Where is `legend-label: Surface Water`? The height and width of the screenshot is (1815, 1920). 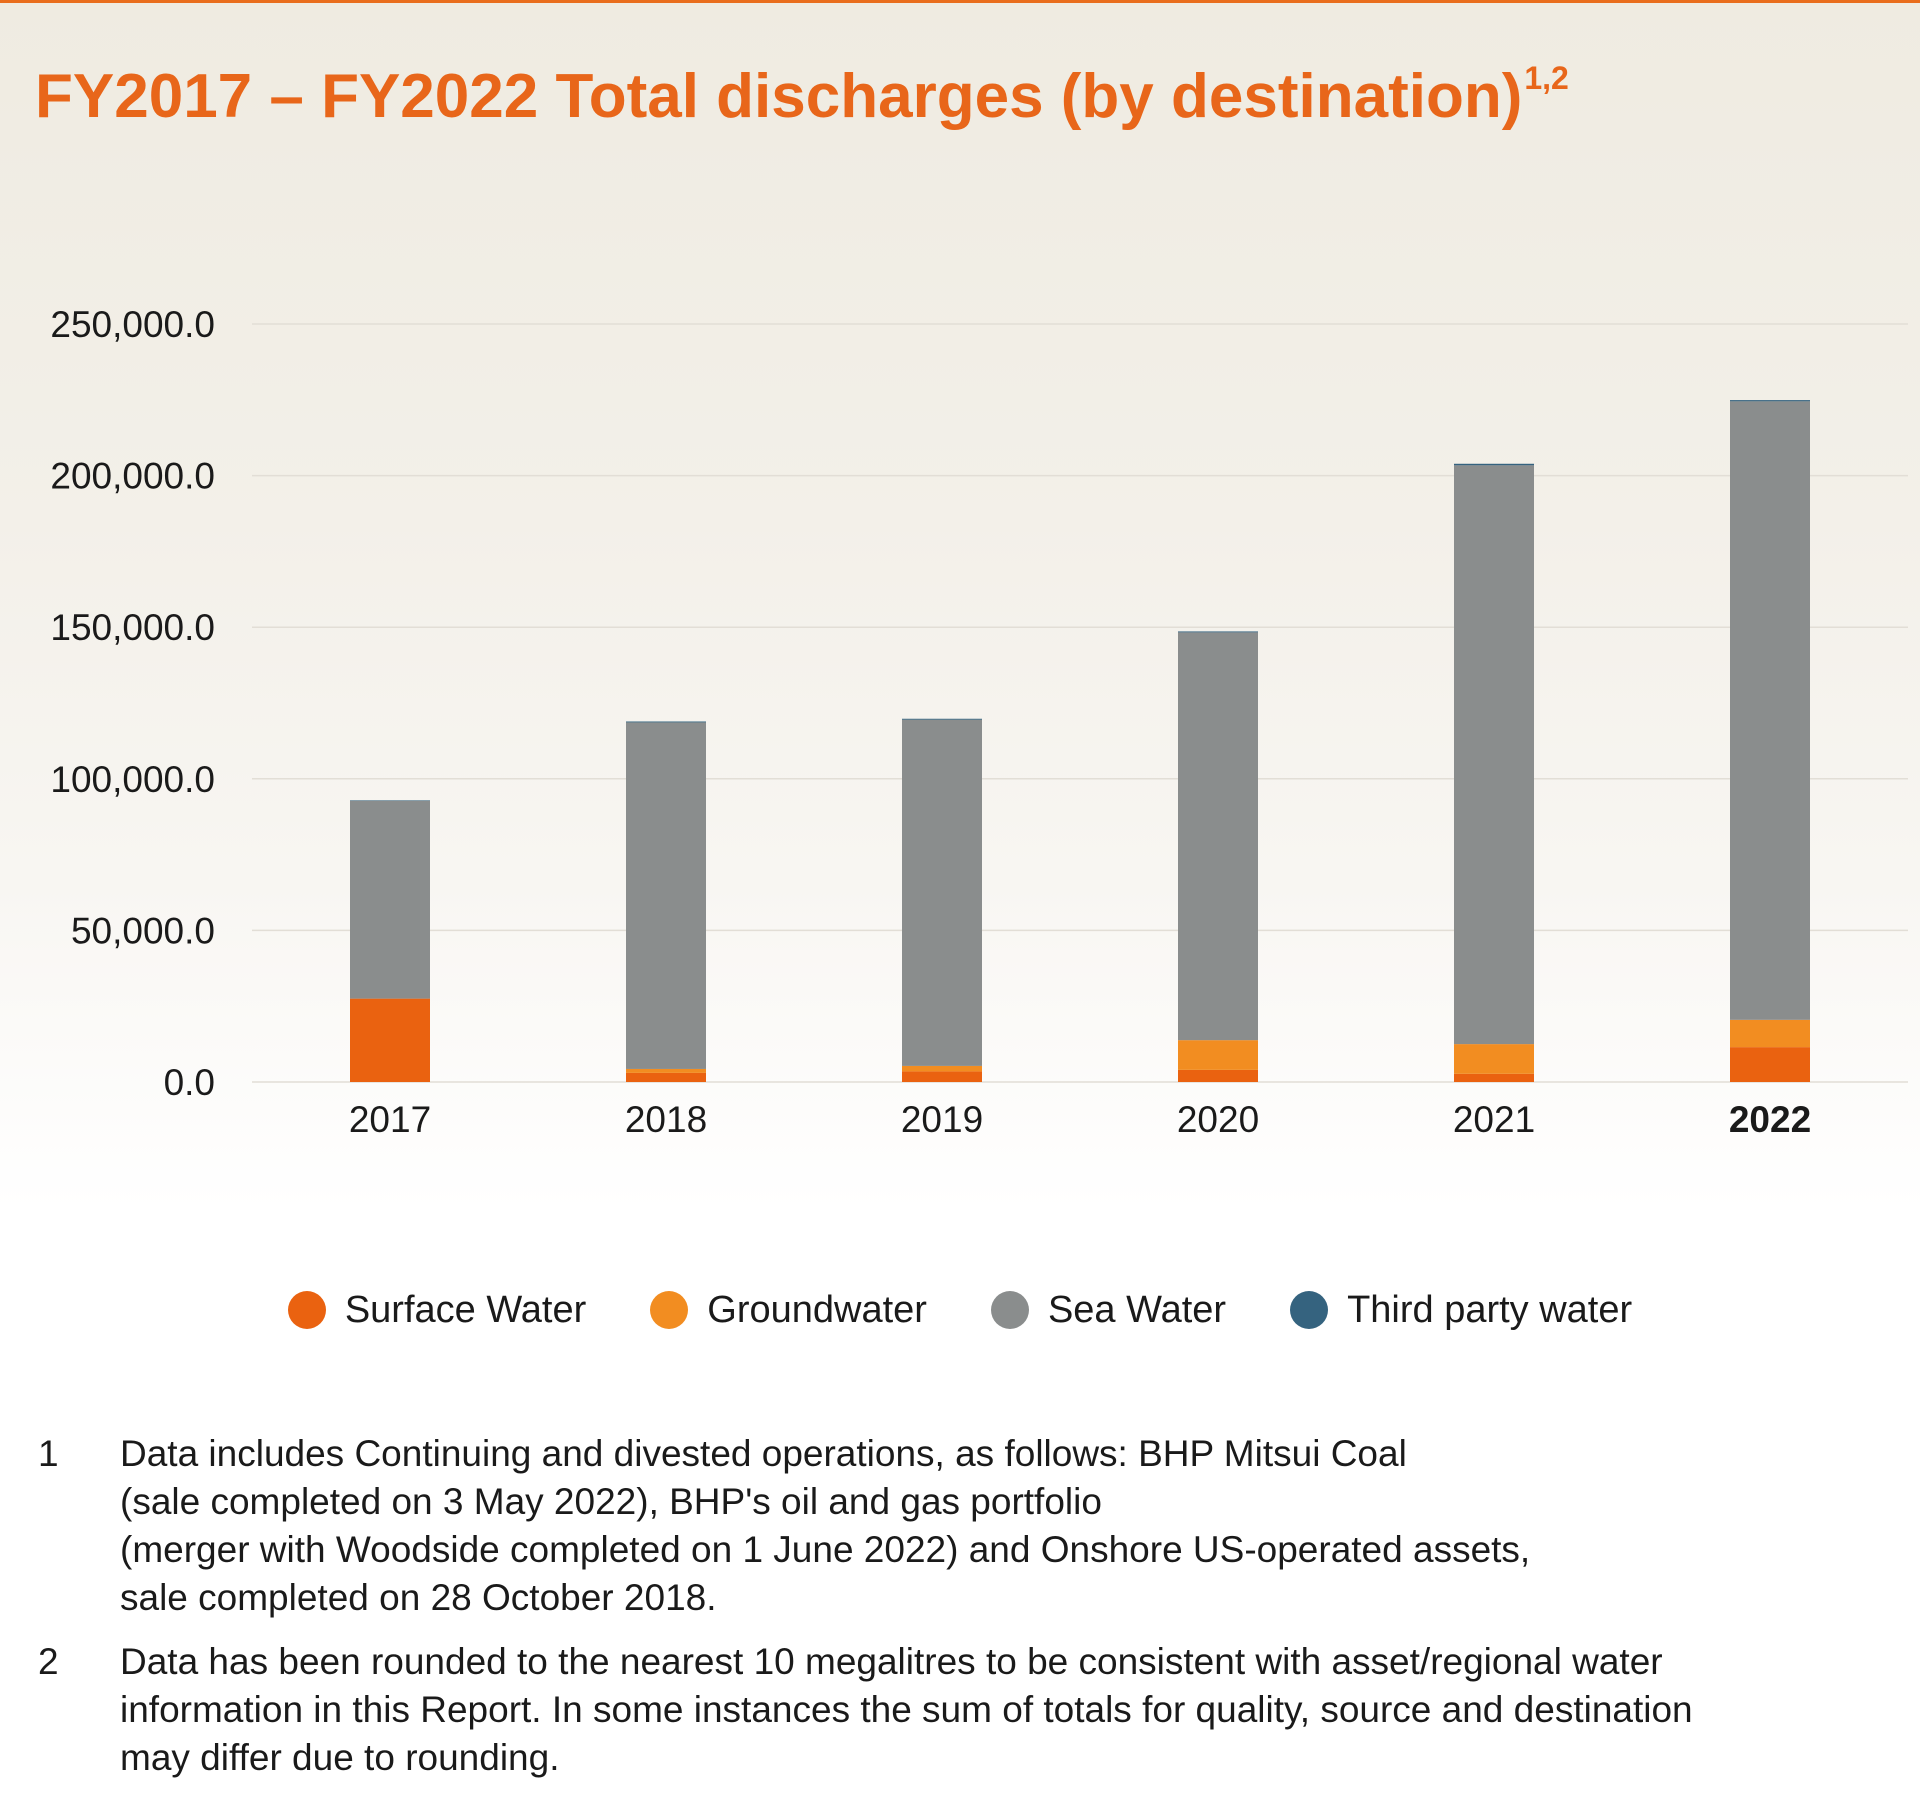 legend-label: Surface Water is located at coordinates (465, 1309).